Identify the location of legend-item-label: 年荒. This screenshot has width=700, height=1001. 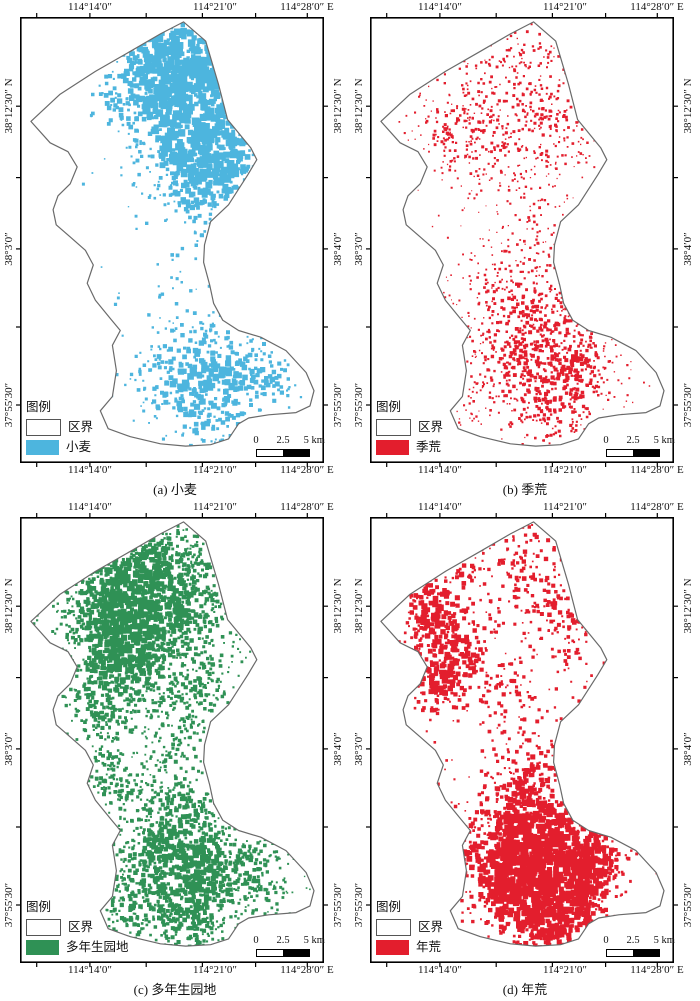
(429, 946).